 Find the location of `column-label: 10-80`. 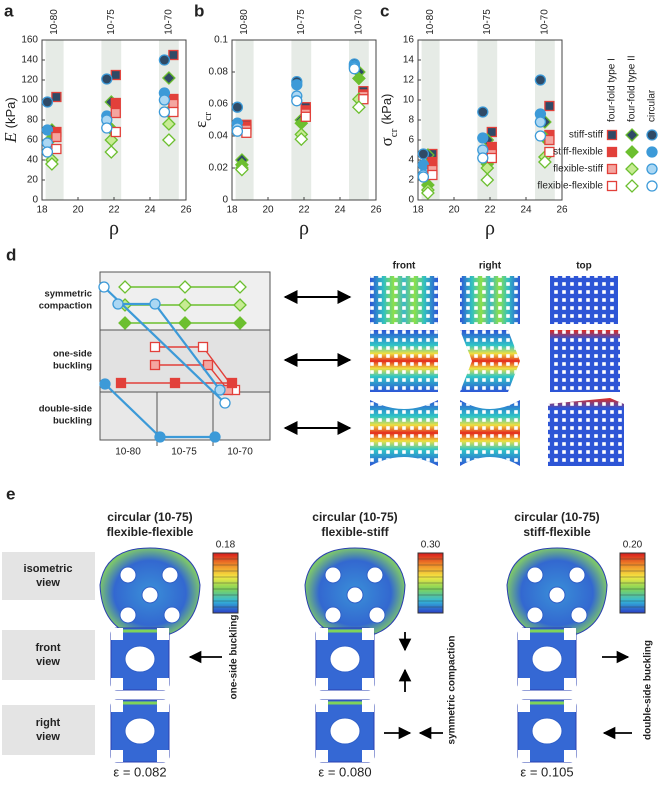

column-label: 10-80 is located at coordinates (128, 452).